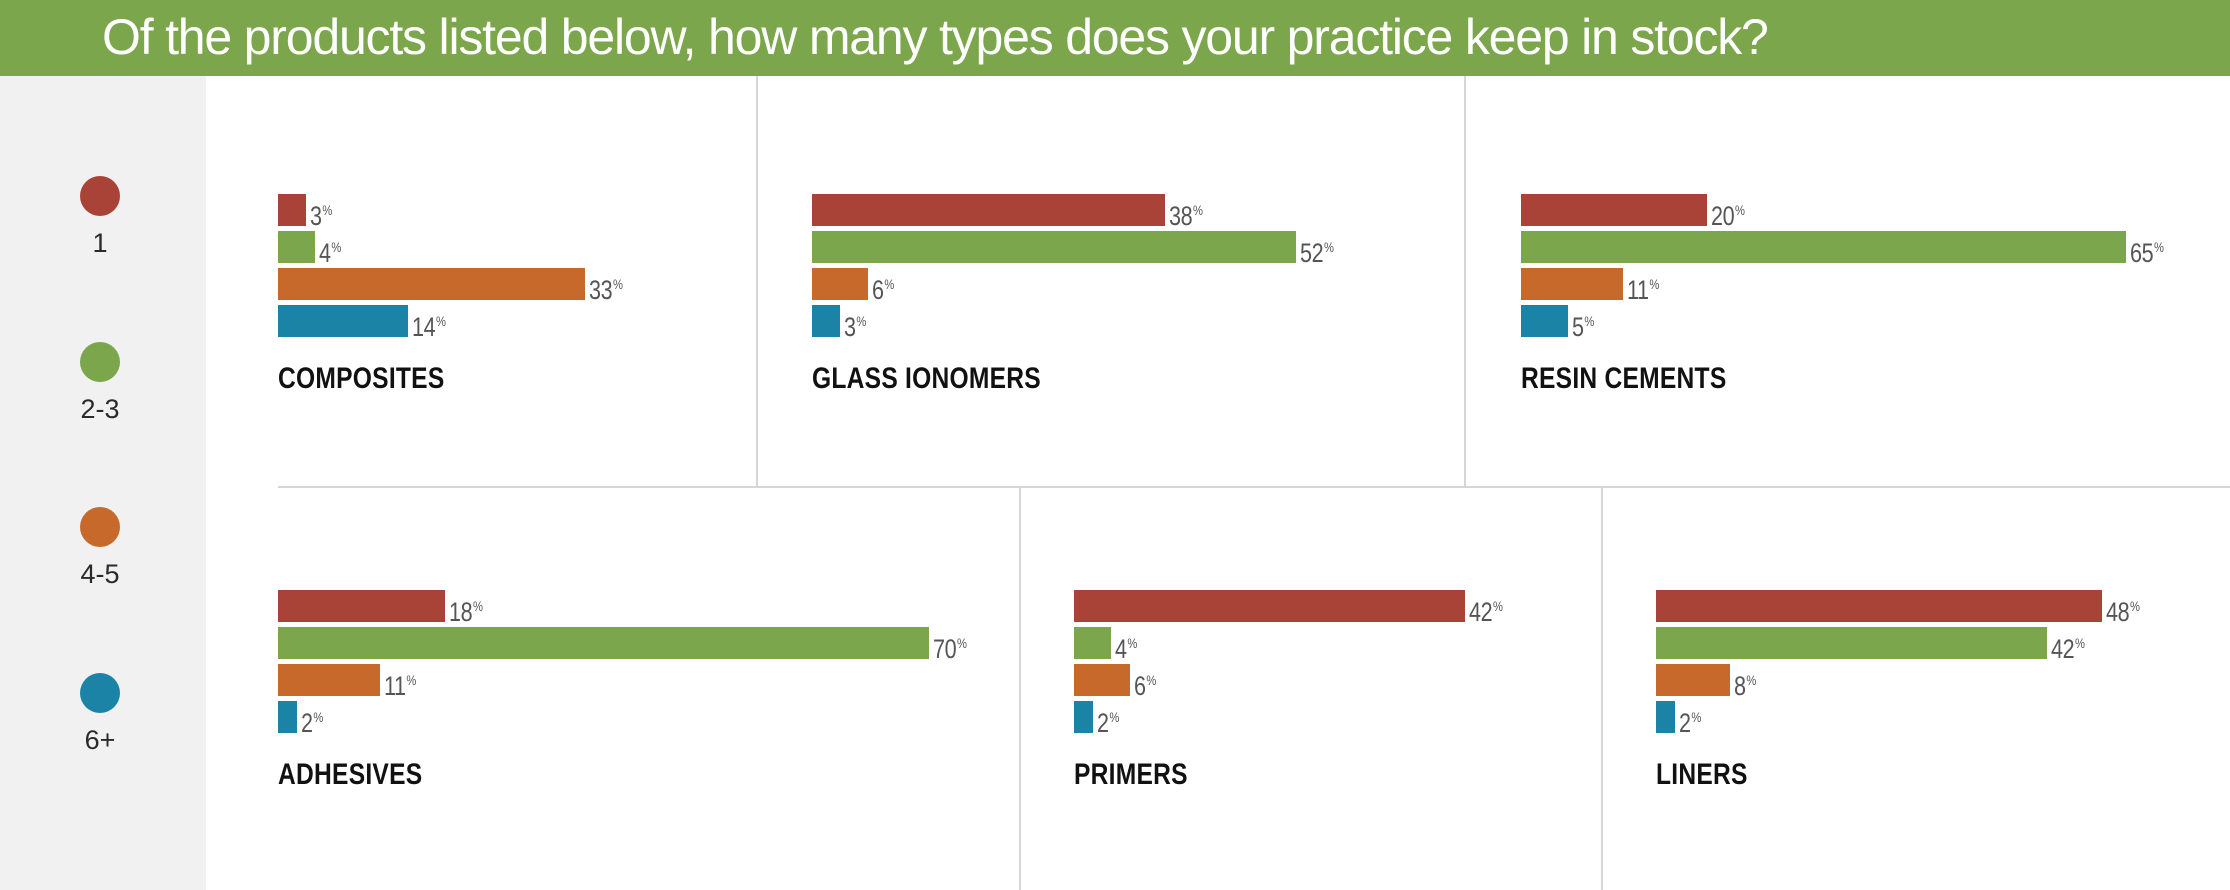 The image size is (2230, 890). What do you see at coordinates (1624, 378) in the screenshot?
I see `chart-title: RESIN CEMENTS` at bounding box center [1624, 378].